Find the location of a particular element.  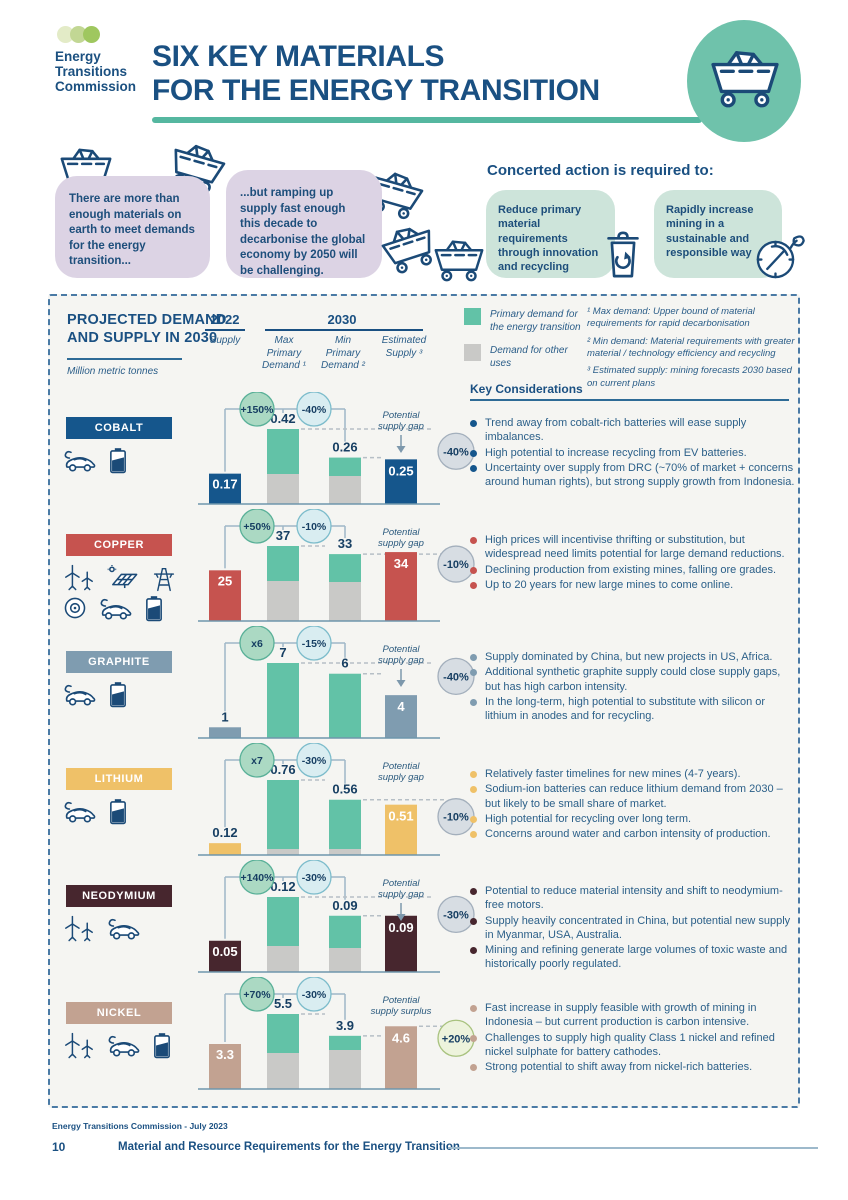

col-sub-estimated-supply: Estimated Supply ³ is located at coordinates (404, 347).